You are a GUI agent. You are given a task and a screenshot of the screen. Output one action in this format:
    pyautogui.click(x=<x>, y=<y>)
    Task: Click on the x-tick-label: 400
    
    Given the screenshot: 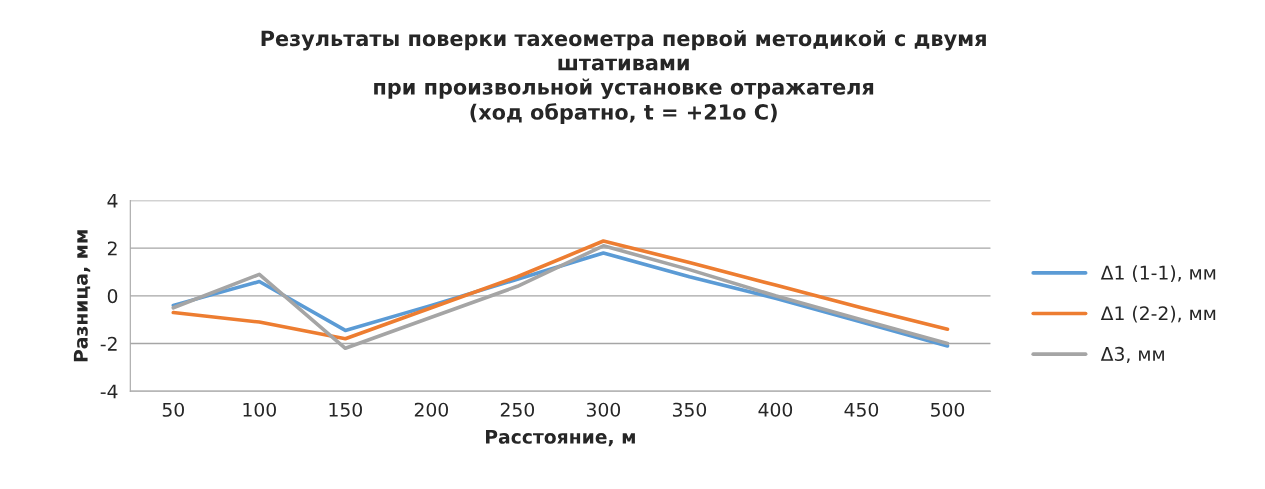 What is the action you would take?
    pyautogui.click(x=775, y=409)
    